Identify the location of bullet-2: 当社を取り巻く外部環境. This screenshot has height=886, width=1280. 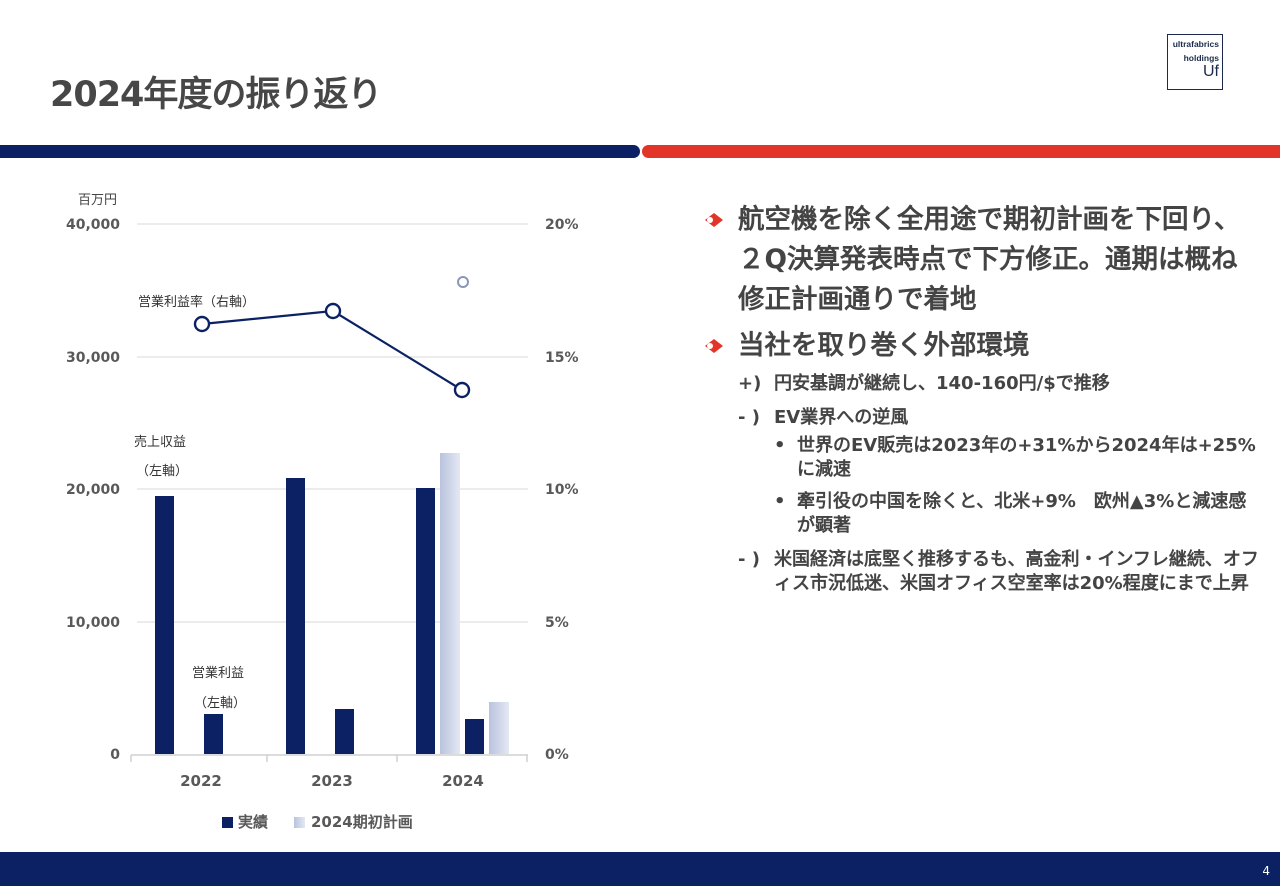
(984, 346).